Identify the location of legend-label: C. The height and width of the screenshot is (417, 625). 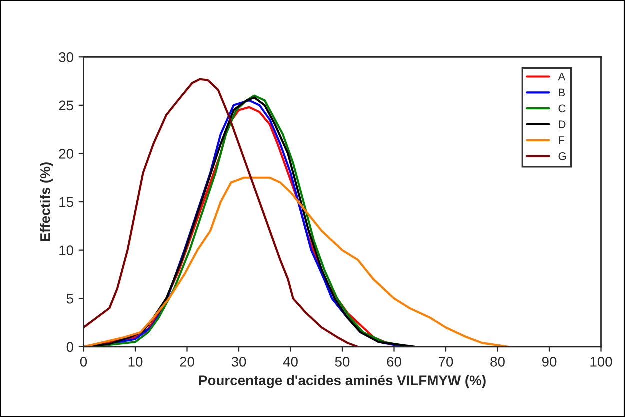
(562, 108).